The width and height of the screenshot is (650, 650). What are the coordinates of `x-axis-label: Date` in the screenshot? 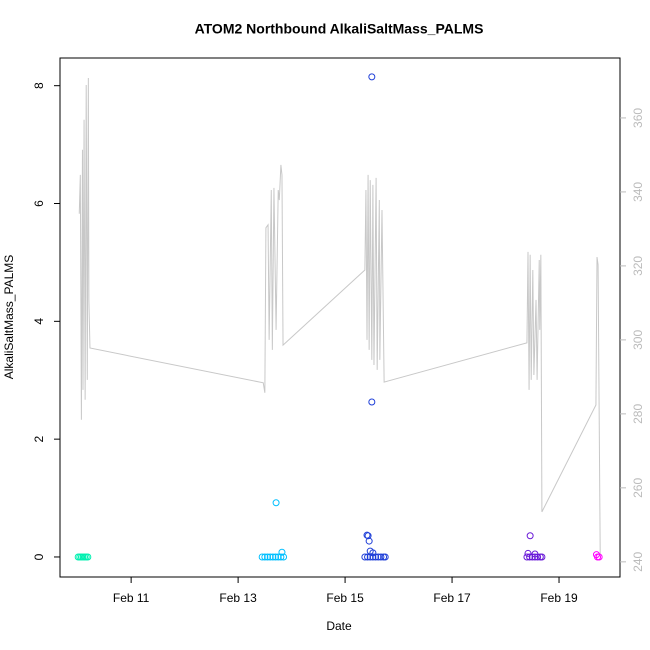 It's located at (339, 626).